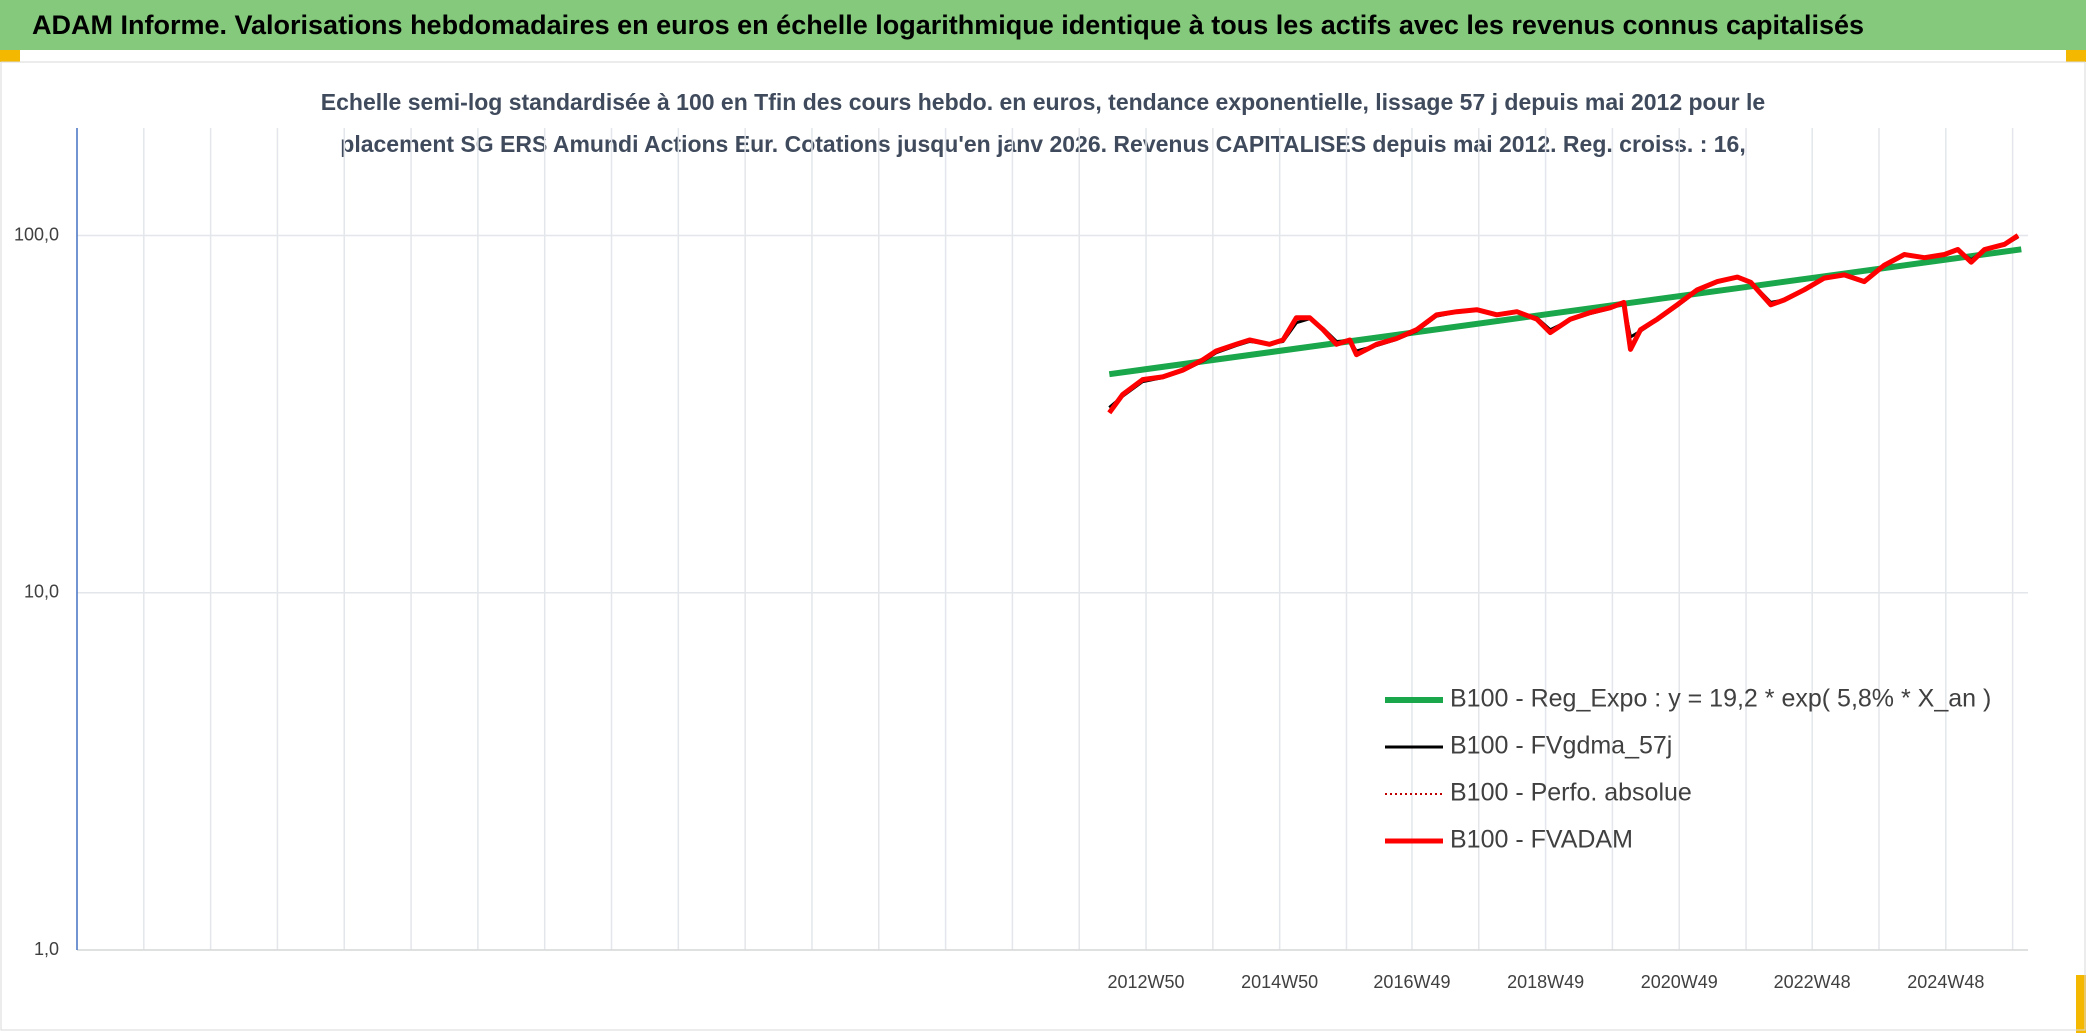 The width and height of the screenshot is (2086, 1033). Describe the element at coordinates (1279, 982) in the screenshot. I see `x-tick-label: 2014W50` at that location.